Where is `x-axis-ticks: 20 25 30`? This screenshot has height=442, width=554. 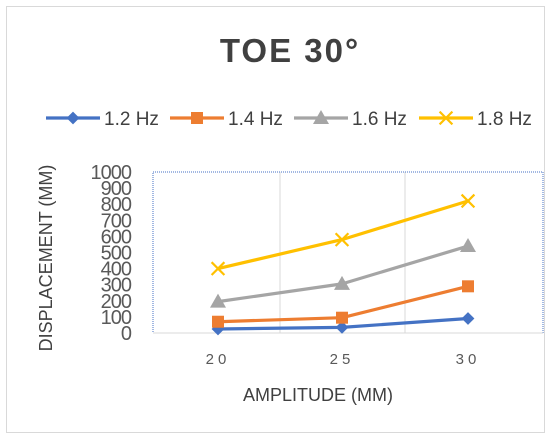 x-axis-ticks: 20 25 30 is located at coordinates (343, 359).